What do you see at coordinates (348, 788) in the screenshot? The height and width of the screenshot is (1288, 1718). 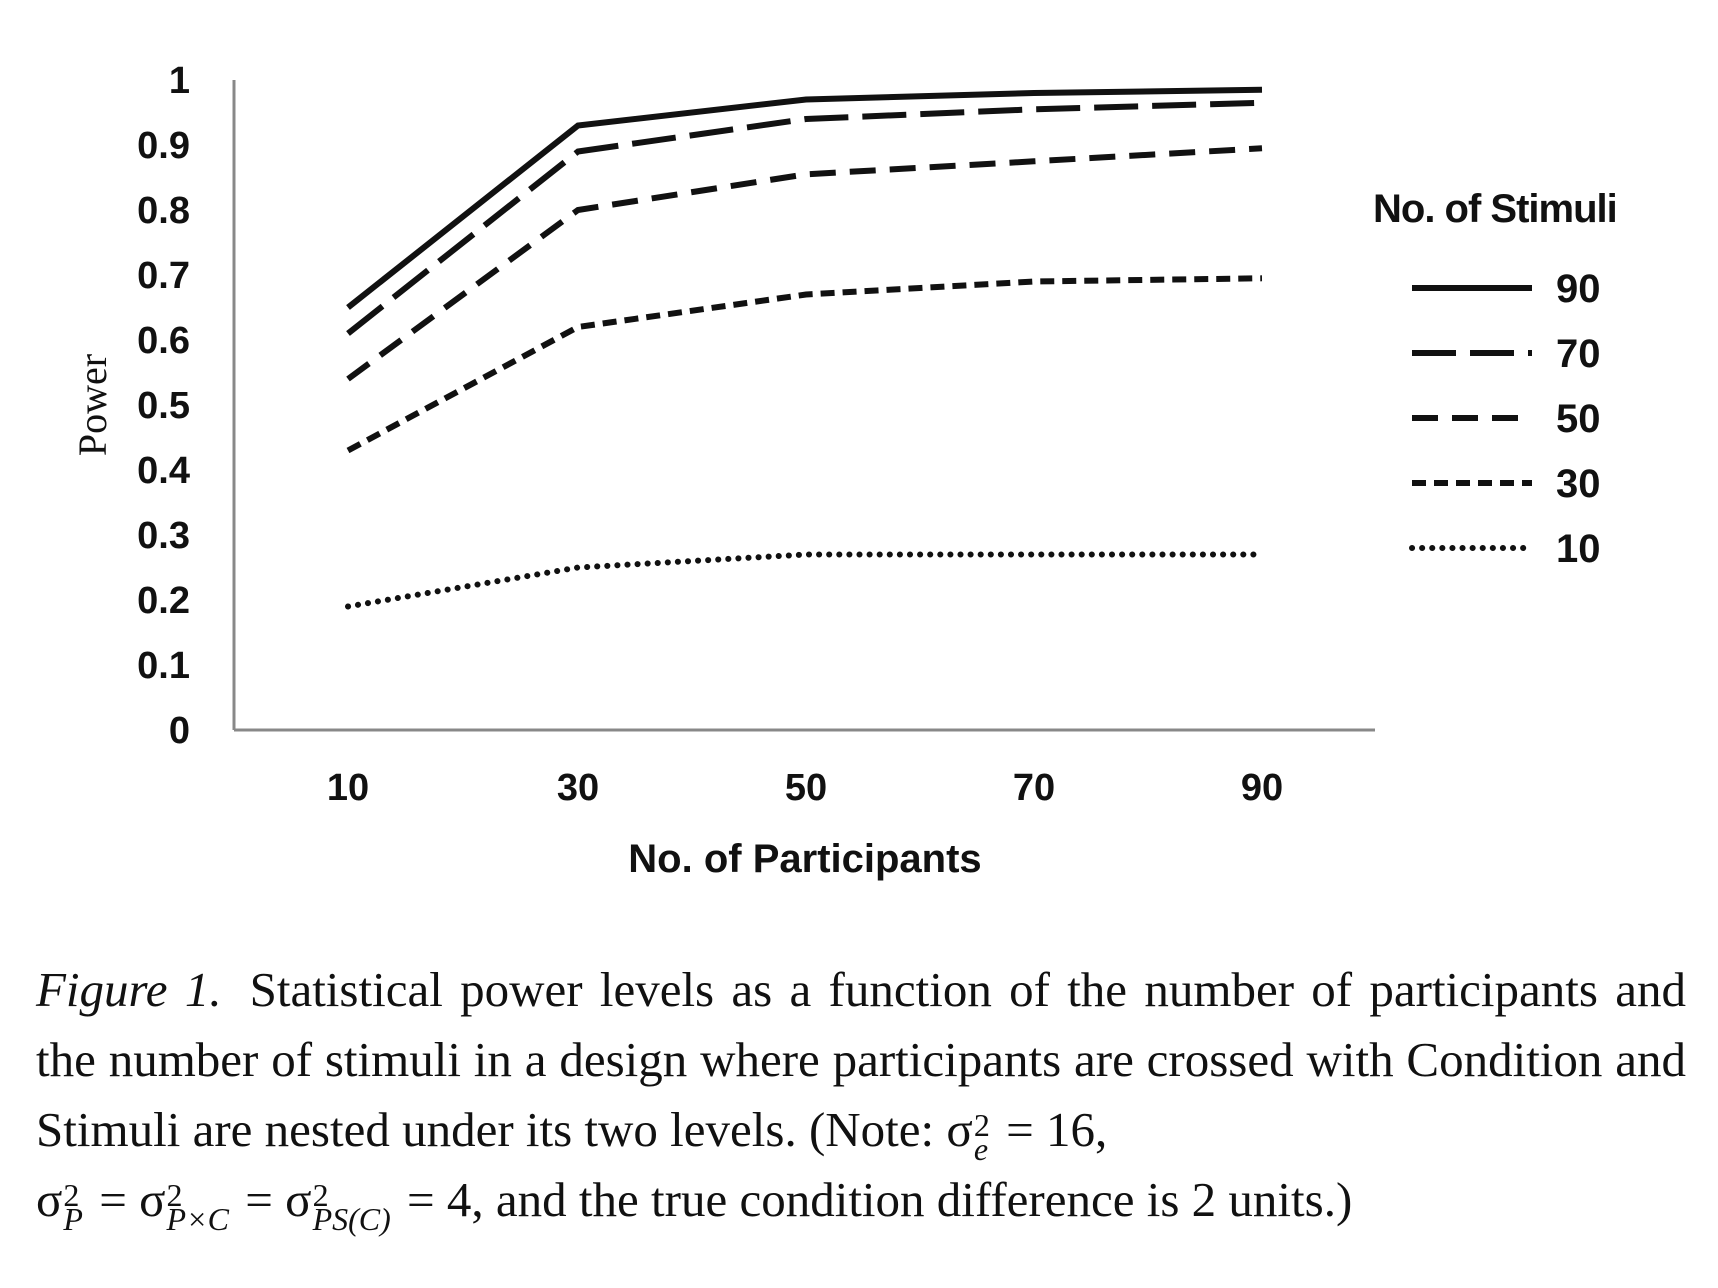 I see `x-tick-label: 10` at bounding box center [348, 788].